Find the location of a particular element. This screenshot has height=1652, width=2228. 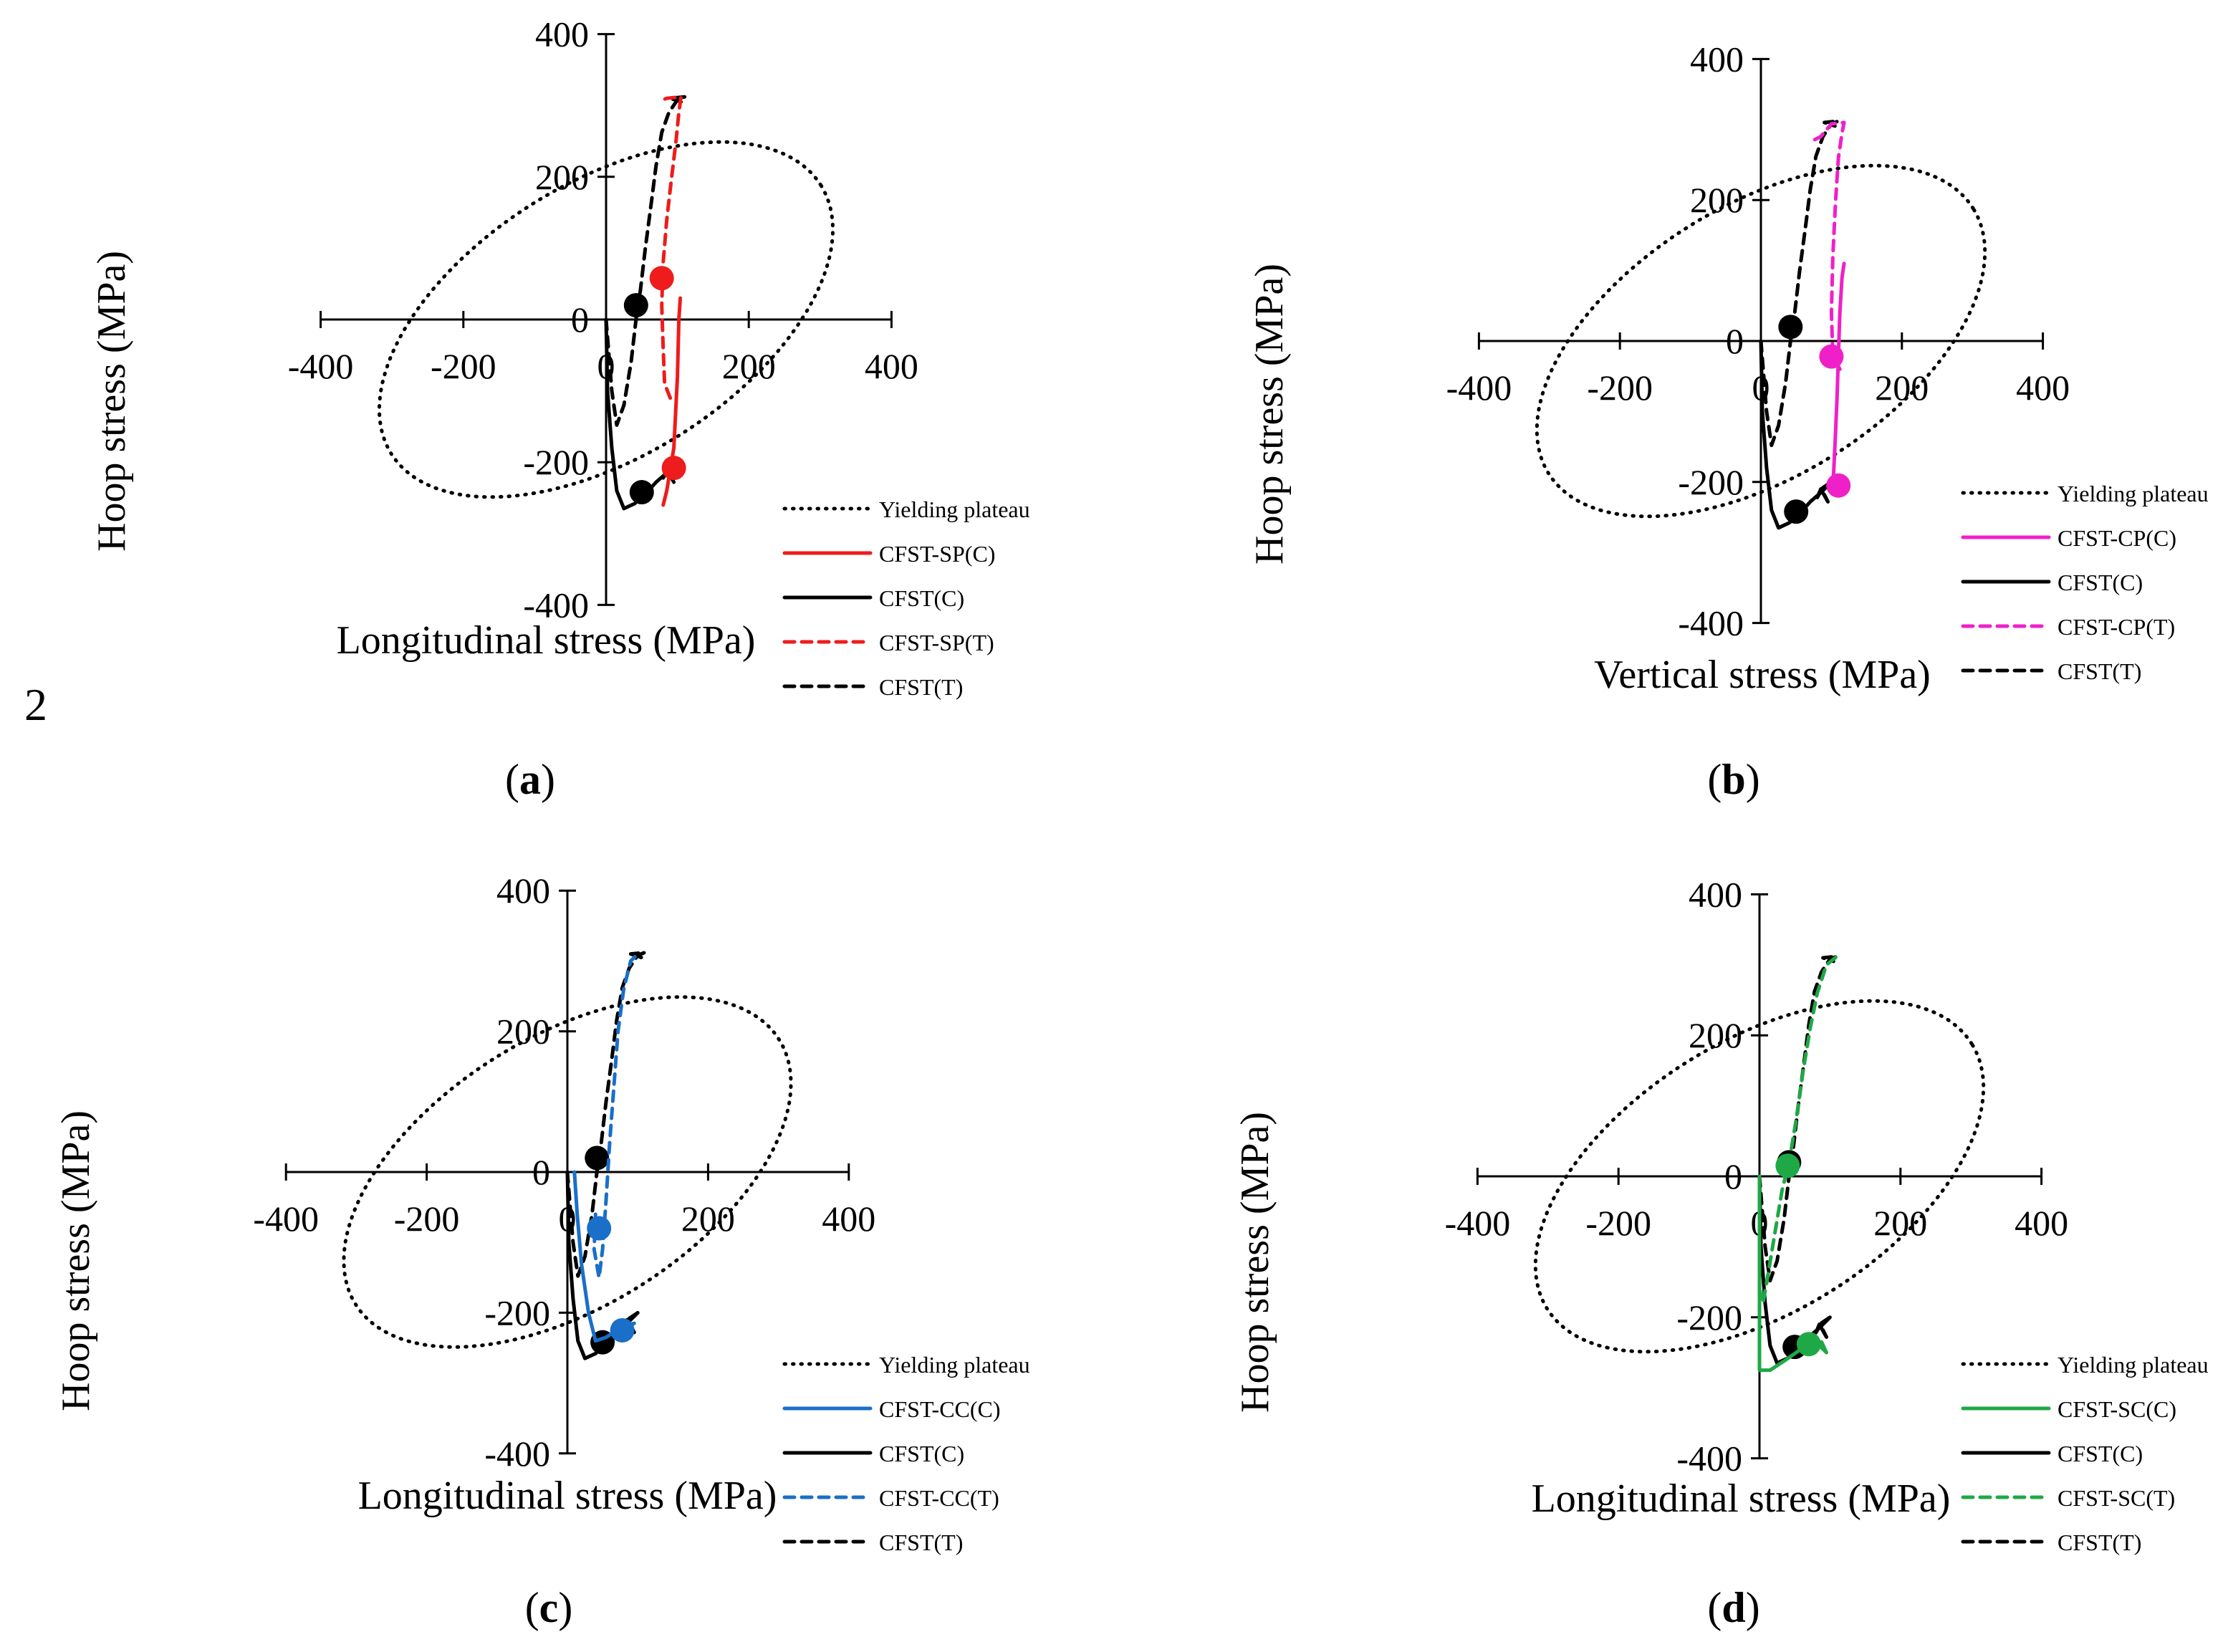

legend-entry: CFST-CP(C) is located at coordinates (2116, 538).